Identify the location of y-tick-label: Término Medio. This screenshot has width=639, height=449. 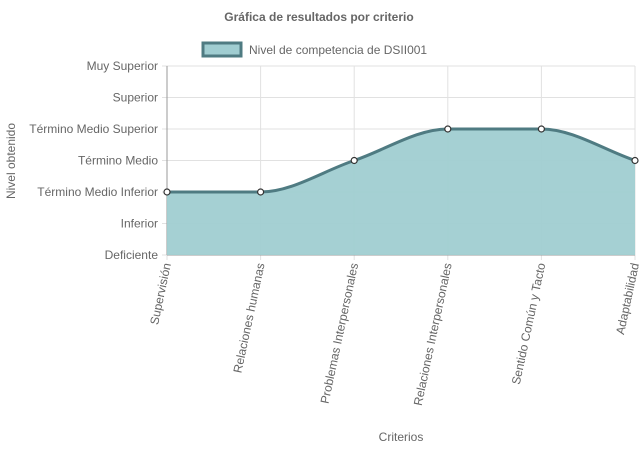
(118, 161).